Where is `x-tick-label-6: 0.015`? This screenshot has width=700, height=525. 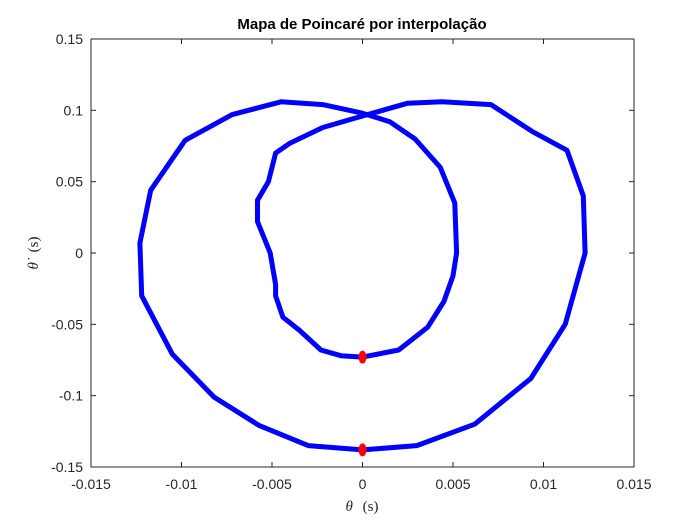 x-tick-label-6: 0.015 is located at coordinates (633, 484).